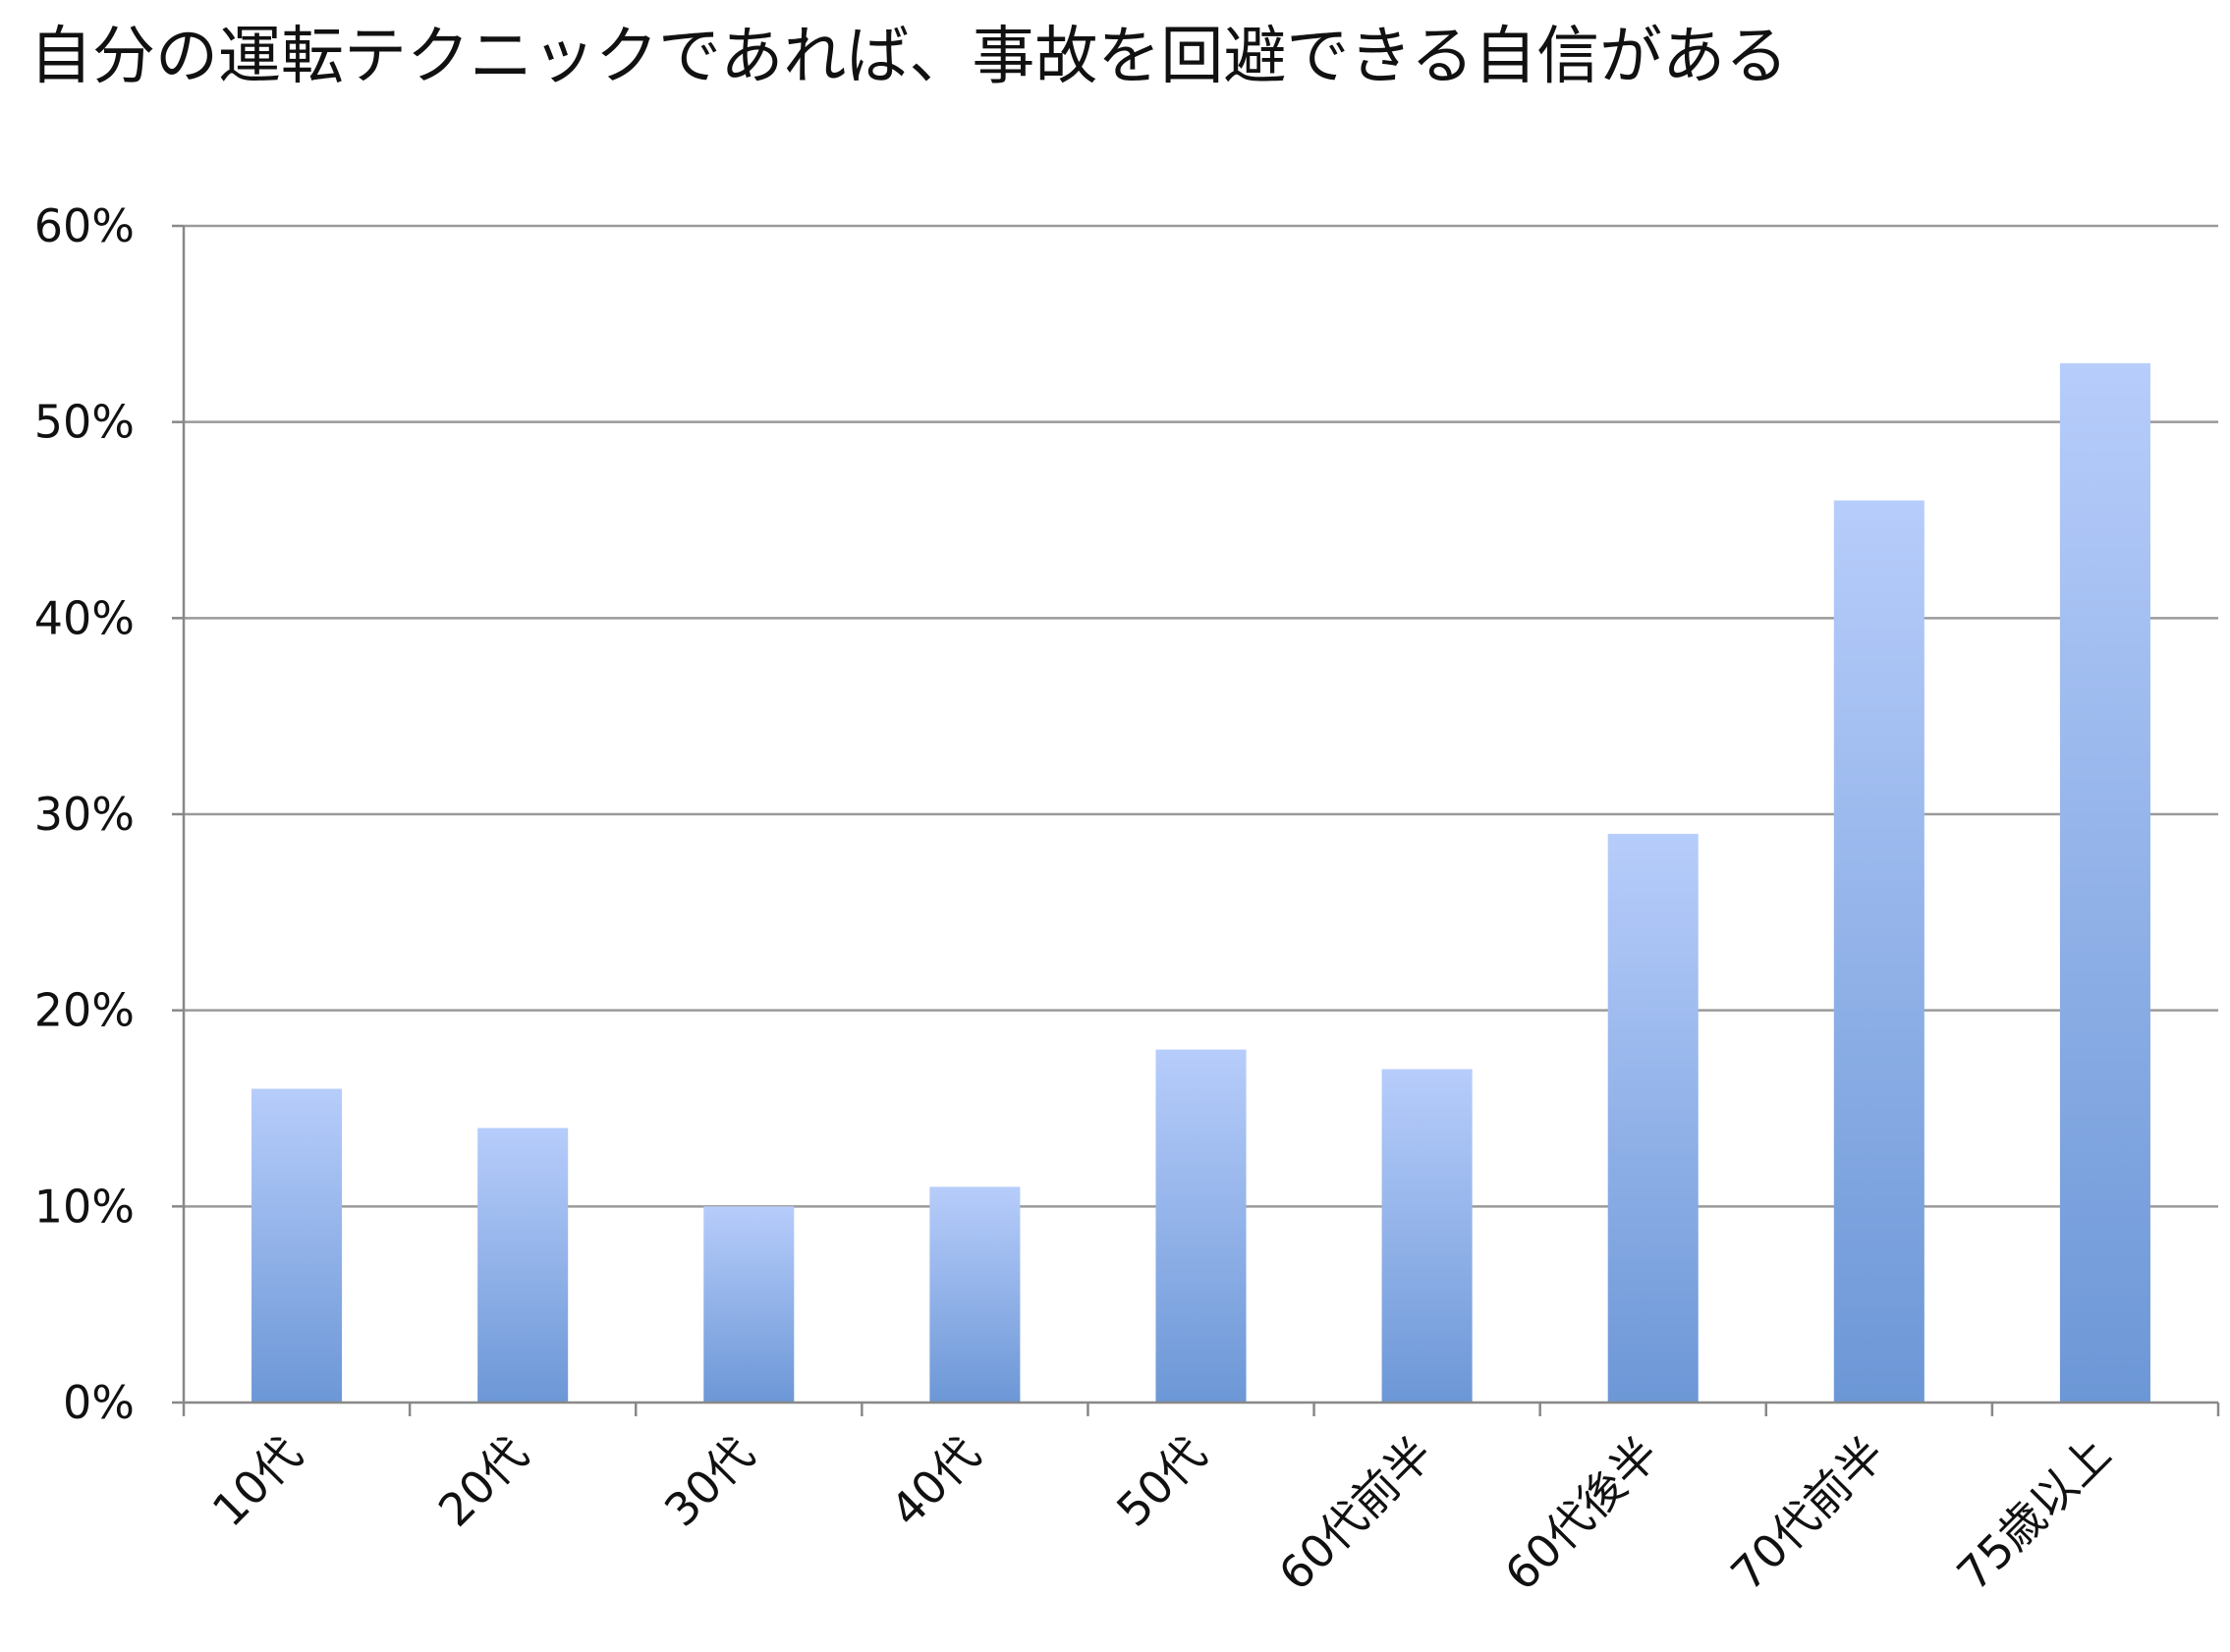  I want to click on y-tick-label: 40%, so click(84, 617).